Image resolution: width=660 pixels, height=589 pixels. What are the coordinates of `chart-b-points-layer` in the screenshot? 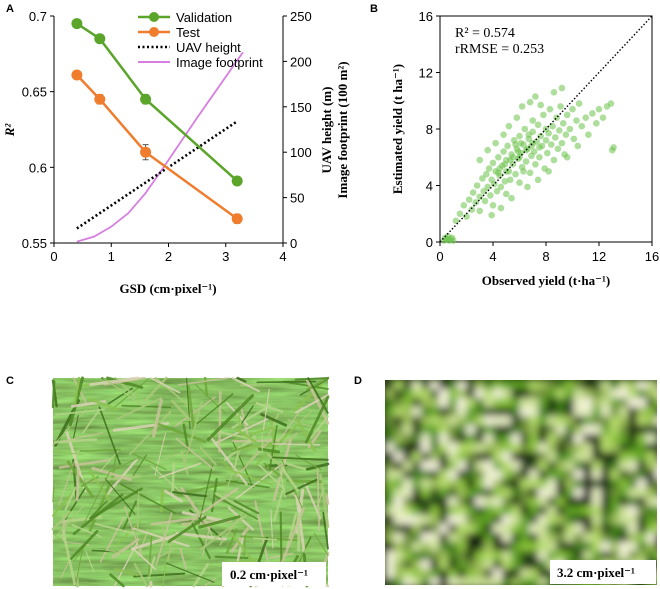 It's located at (528, 164).